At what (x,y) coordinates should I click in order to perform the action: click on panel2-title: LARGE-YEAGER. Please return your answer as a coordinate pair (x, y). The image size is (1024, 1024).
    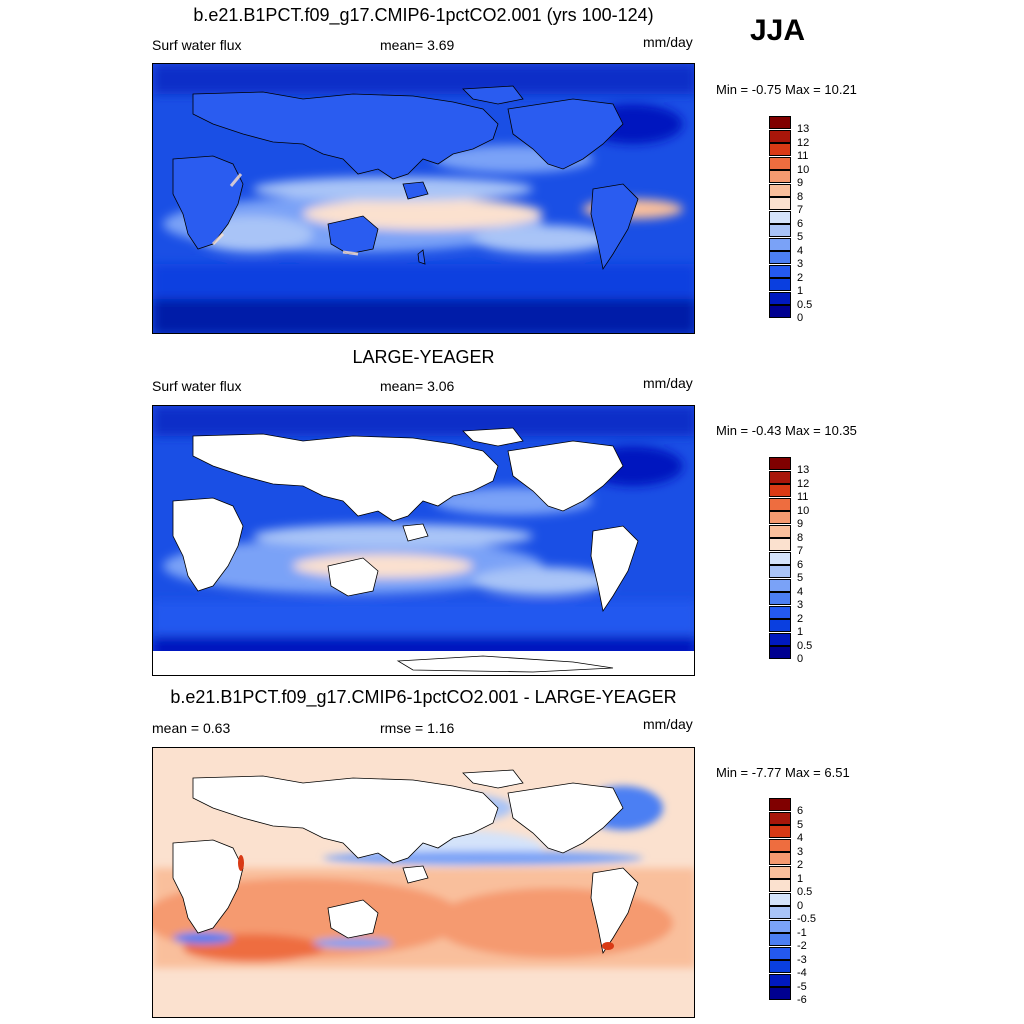
    Looking at the image, I should click on (423, 357).